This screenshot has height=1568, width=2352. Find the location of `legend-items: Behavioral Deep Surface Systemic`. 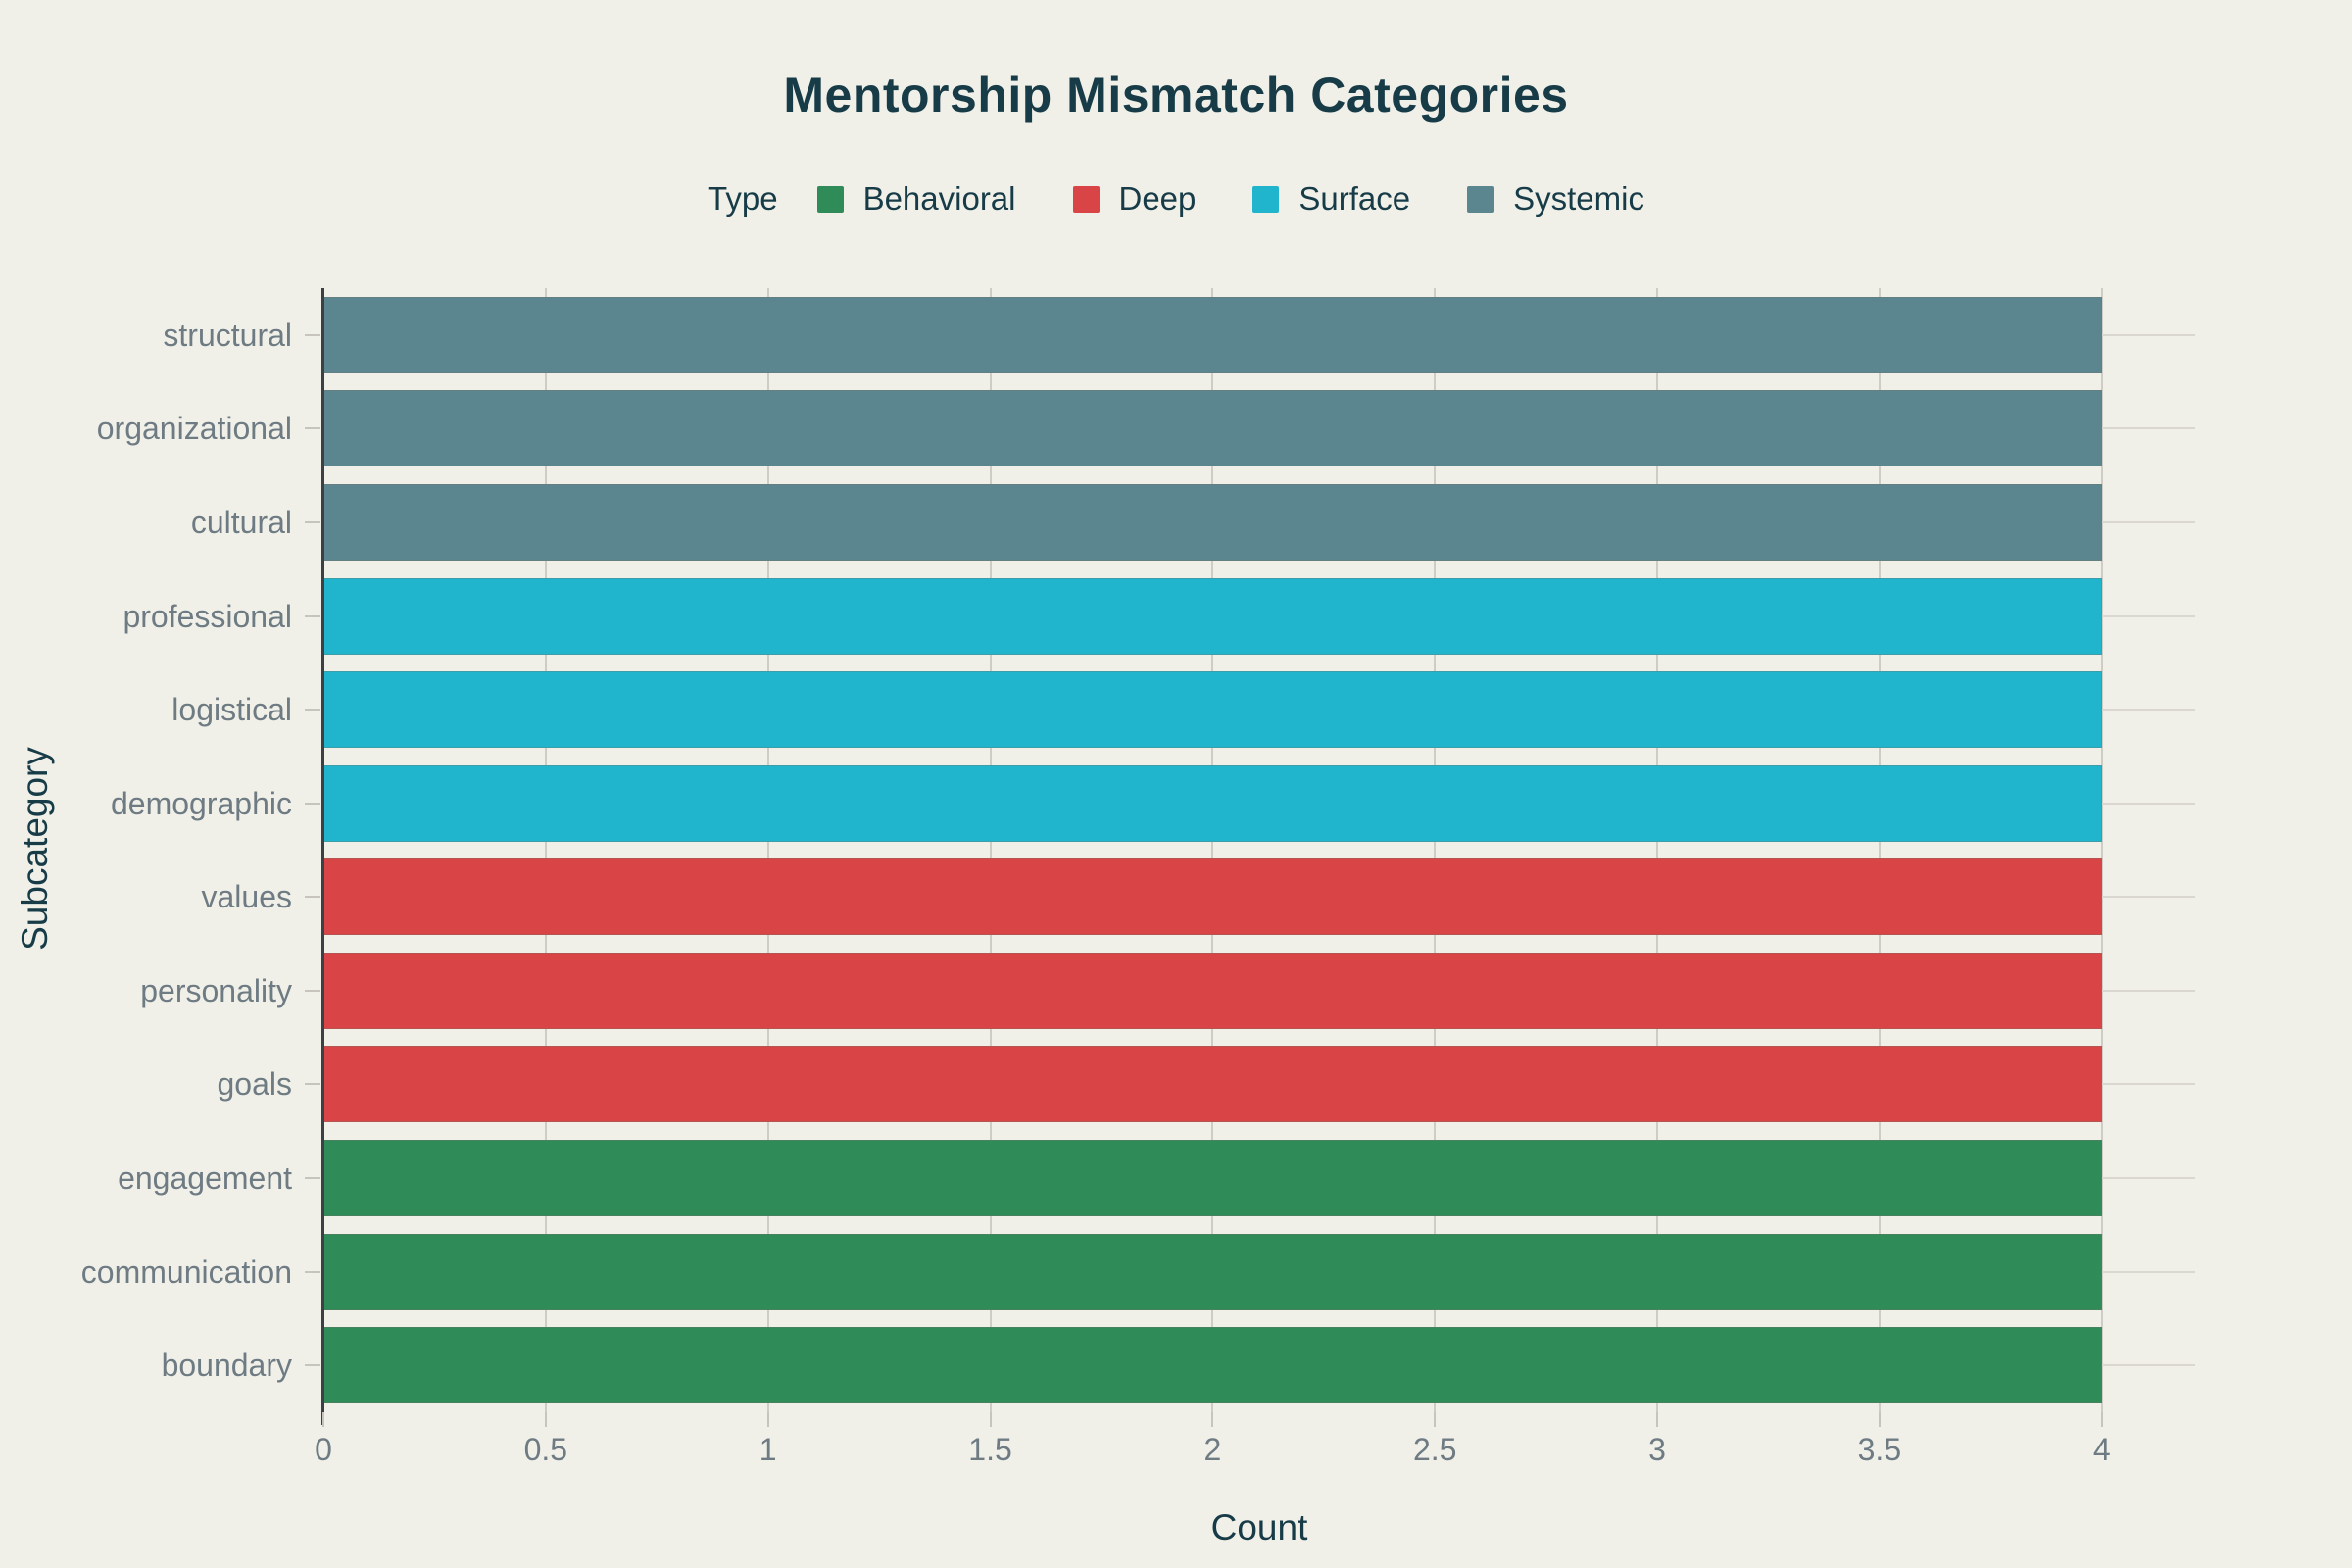

legend-items: Behavioral Deep Surface Systemic is located at coordinates (1230, 199).